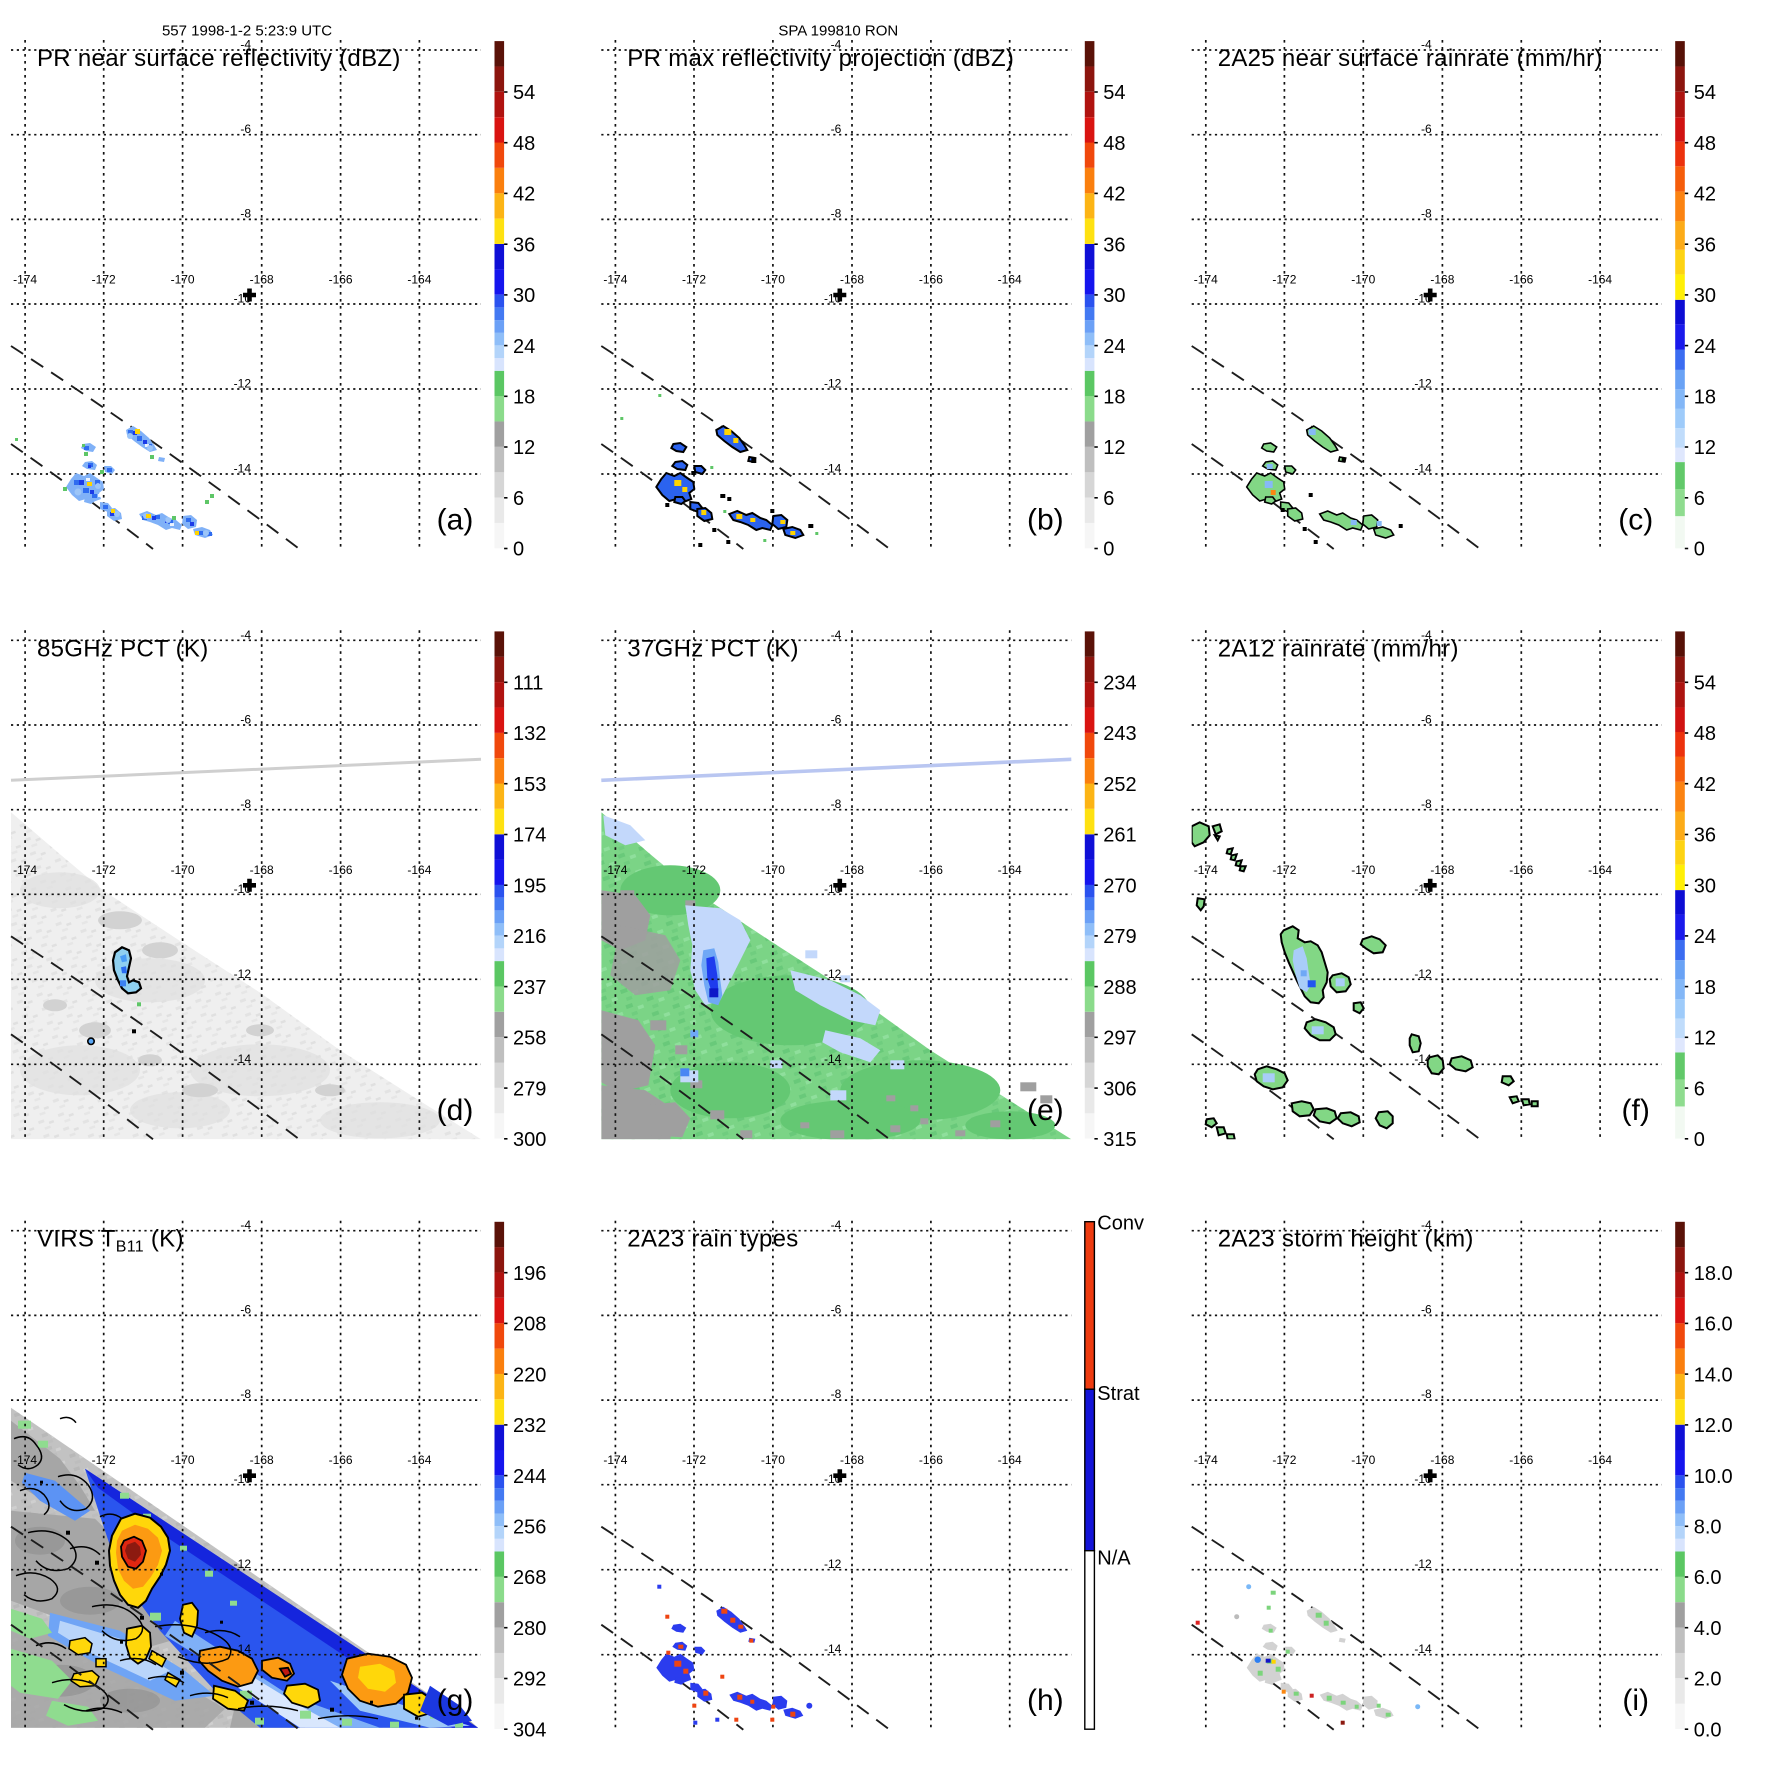  Describe the element at coordinates (1119, 785) in the screenshot. I see `svg-text: 252` at that location.